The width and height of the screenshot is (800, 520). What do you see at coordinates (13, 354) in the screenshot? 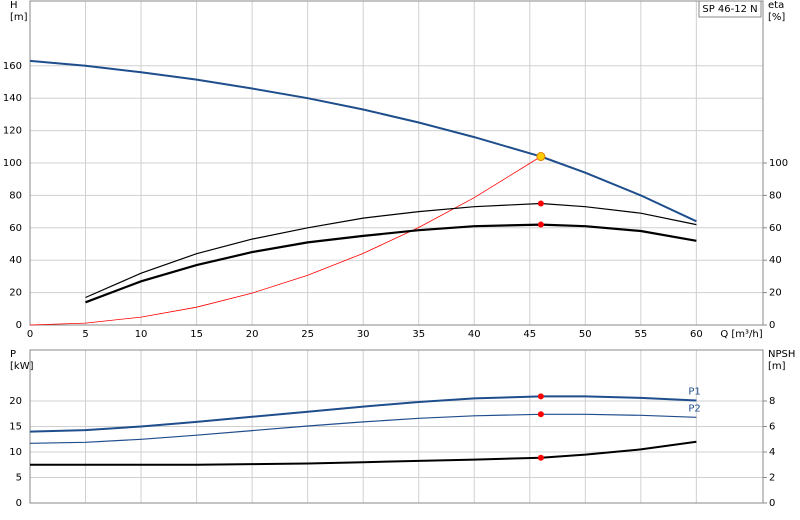
I see `y-axis-label: P` at bounding box center [13, 354].